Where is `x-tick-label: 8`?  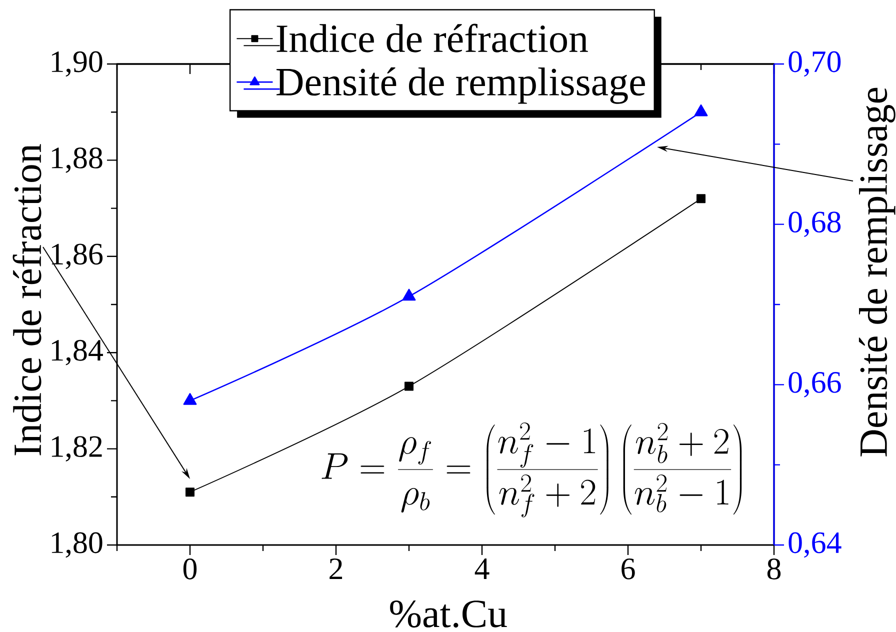
x-tick-label: 8 is located at coordinates (774, 569).